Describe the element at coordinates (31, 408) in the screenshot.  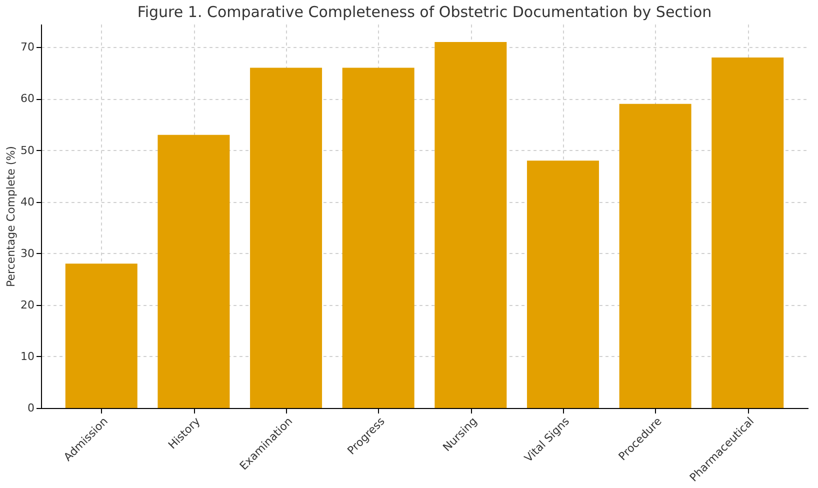
I see `y-tick-label: 0` at that location.